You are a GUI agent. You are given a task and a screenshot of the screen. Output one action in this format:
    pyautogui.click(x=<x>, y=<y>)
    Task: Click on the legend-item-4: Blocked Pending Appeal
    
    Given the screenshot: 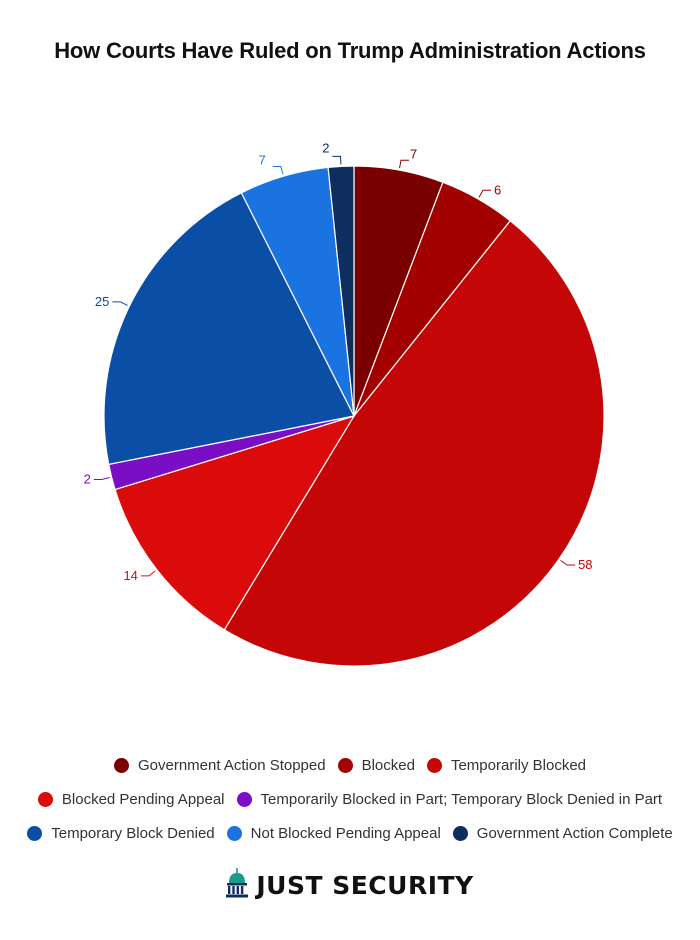 What is the action you would take?
    pyautogui.click(x=131, y=799)
    